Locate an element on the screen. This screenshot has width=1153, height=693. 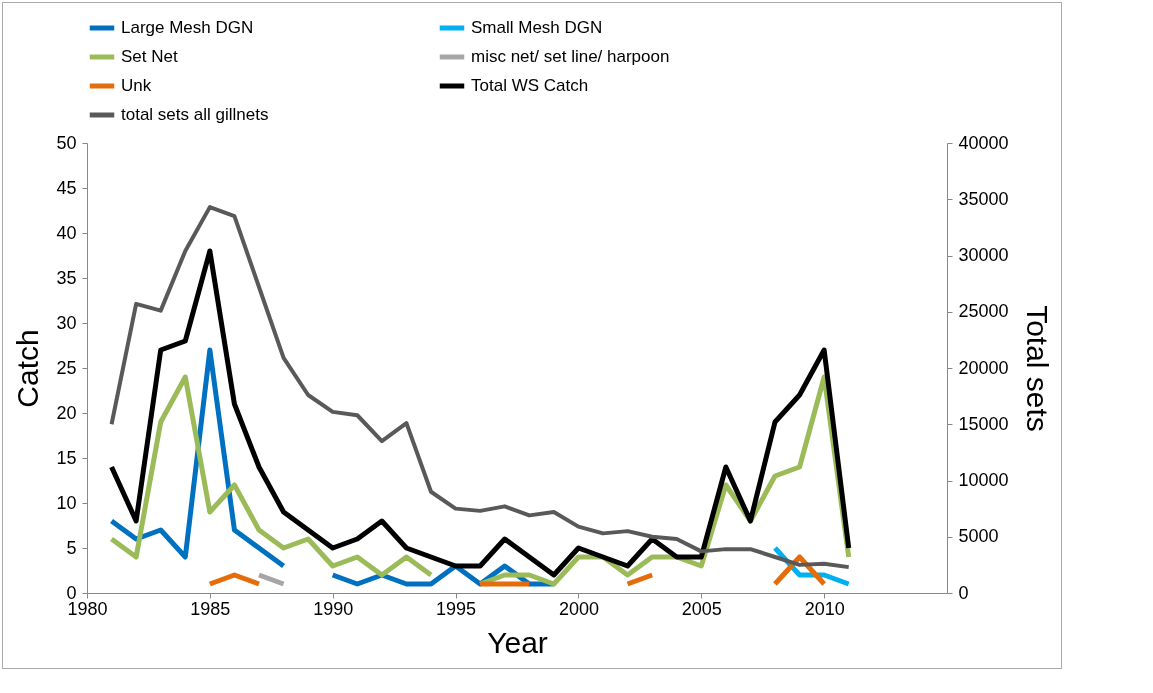
legend-label: Total WS Catch is located at coordinates (530, 85).